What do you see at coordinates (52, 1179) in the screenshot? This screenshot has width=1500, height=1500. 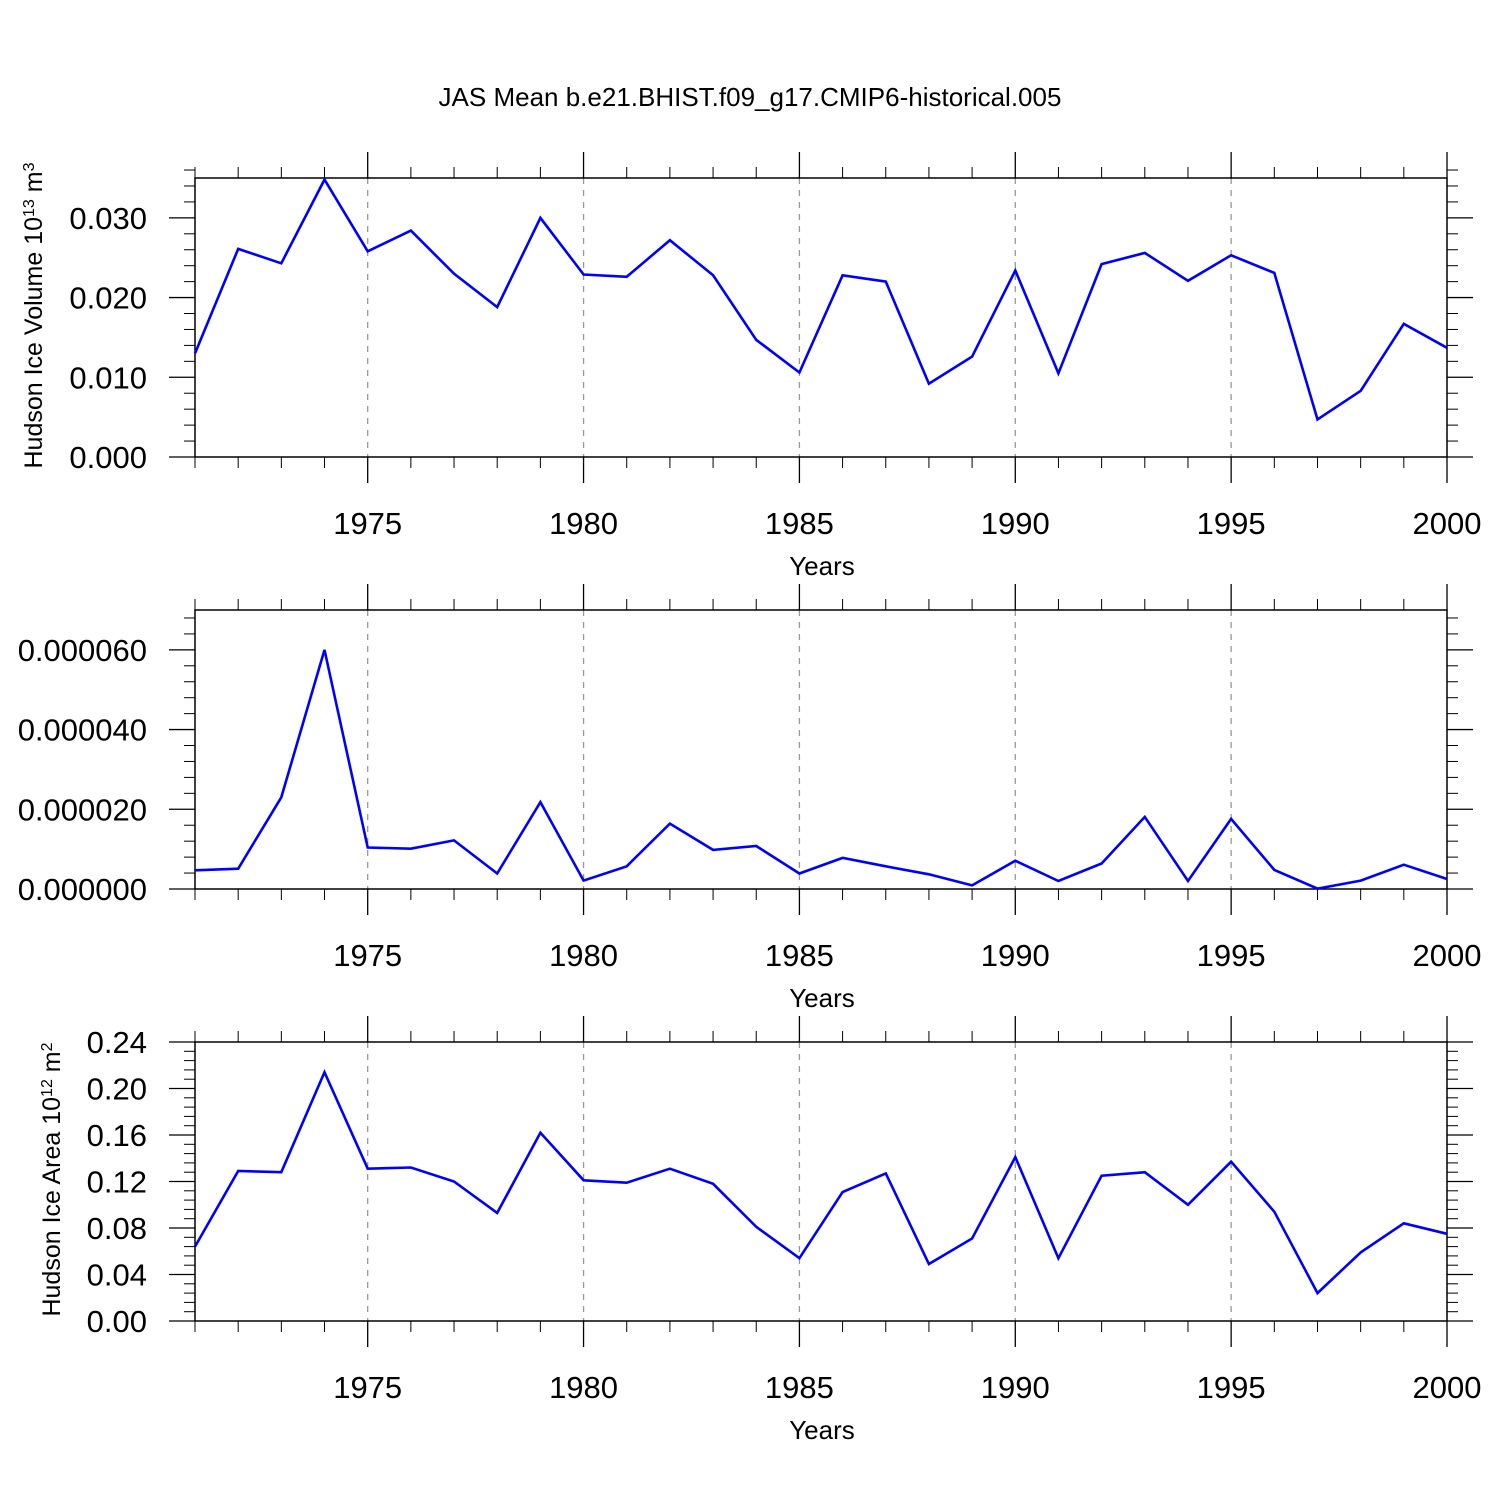 I see `y-axis-label: Hudson Ice Area 1012 m2` at bounding box center [52, 1179].